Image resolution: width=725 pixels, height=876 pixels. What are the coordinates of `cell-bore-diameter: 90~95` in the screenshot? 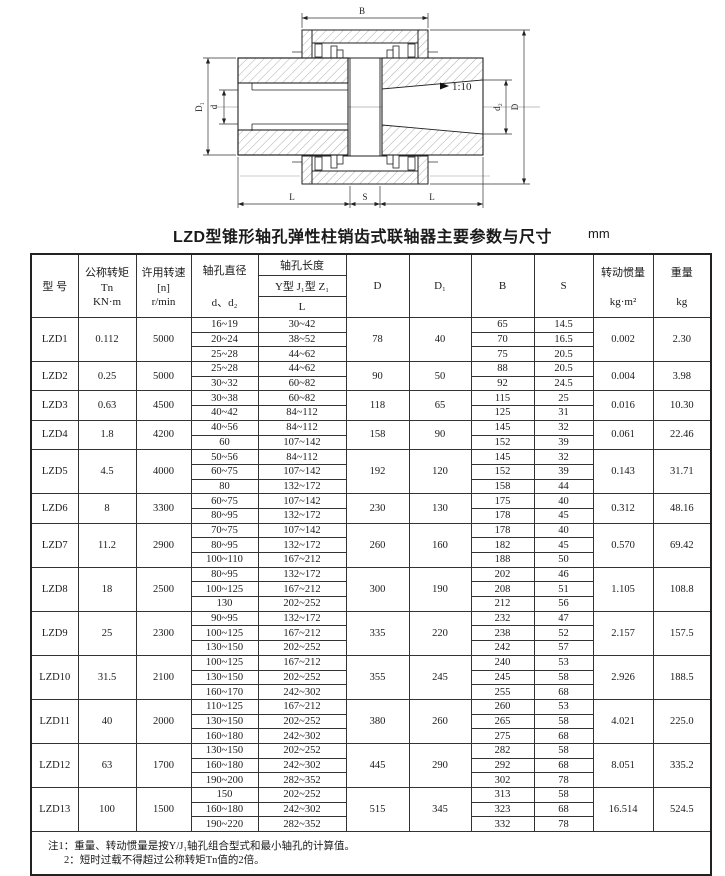 It's located at (224, 618).